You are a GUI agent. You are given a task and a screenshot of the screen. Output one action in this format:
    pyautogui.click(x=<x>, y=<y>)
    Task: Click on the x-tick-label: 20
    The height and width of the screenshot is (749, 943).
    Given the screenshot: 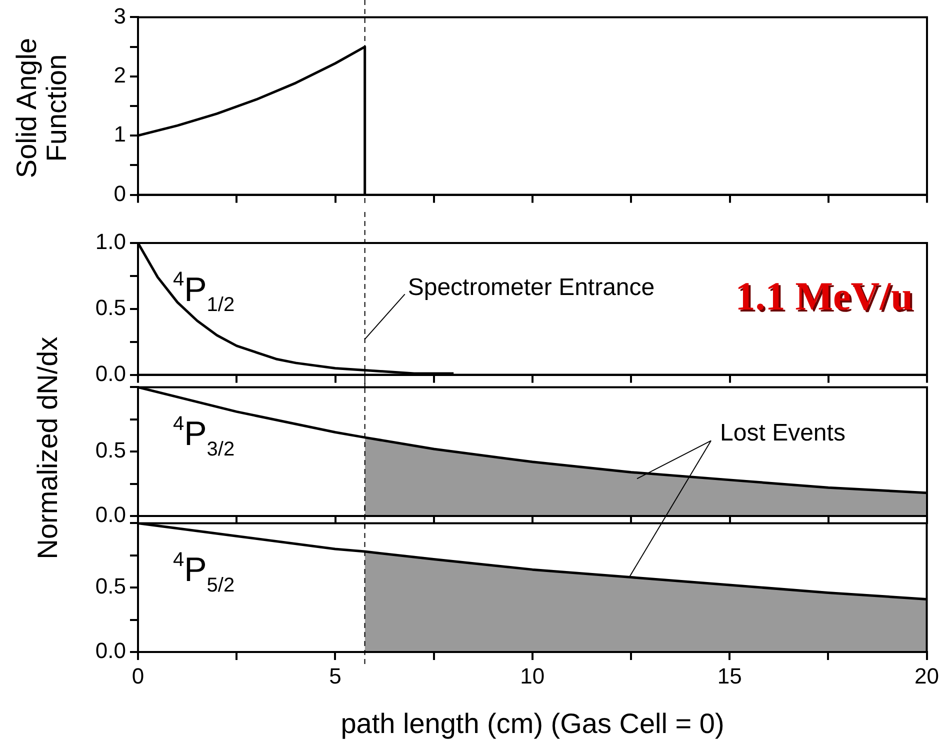 What is the action you would take?
    pyautogui.click(x=927, y=675)
    